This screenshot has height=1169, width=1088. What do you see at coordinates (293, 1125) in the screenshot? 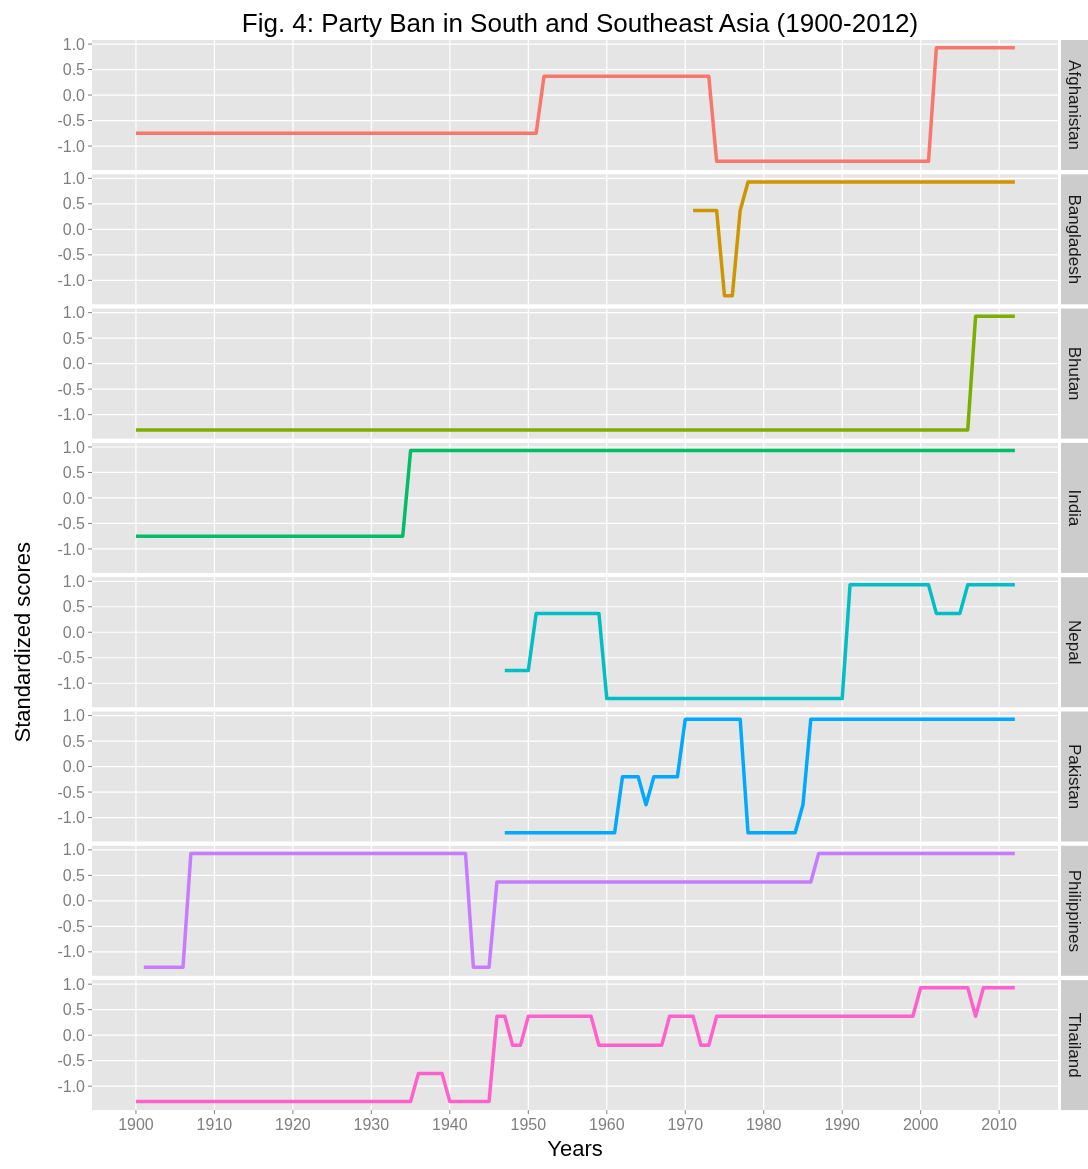
I see `x-tick-label: 1920` at bounding box center [293, 1125].